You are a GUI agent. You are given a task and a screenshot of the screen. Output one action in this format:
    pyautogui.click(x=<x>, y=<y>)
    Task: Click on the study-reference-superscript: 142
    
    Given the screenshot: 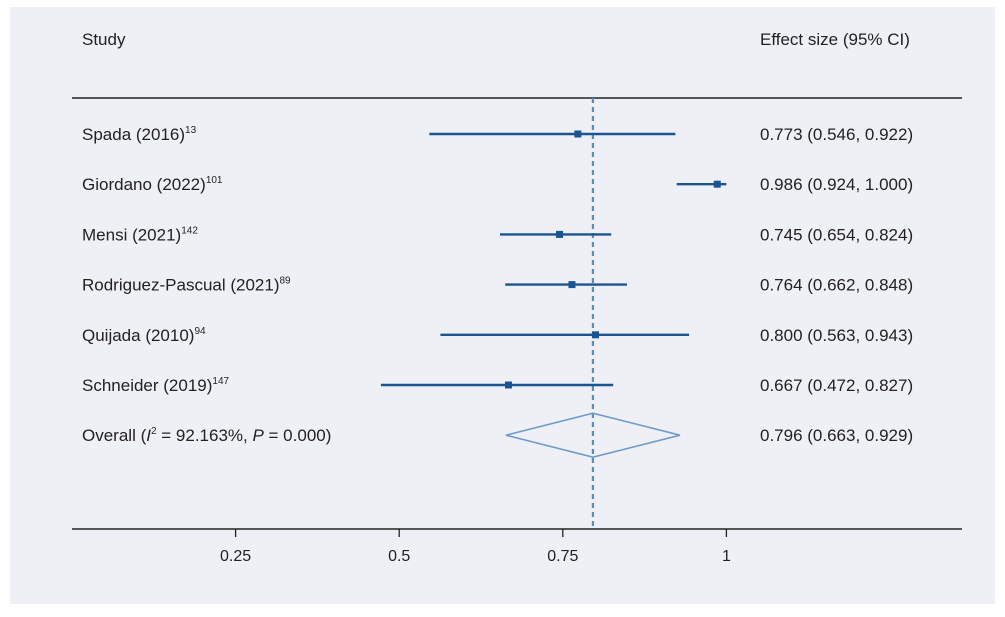 What is the action you would take?
    pyautogui.click(x=189, y=230)
    